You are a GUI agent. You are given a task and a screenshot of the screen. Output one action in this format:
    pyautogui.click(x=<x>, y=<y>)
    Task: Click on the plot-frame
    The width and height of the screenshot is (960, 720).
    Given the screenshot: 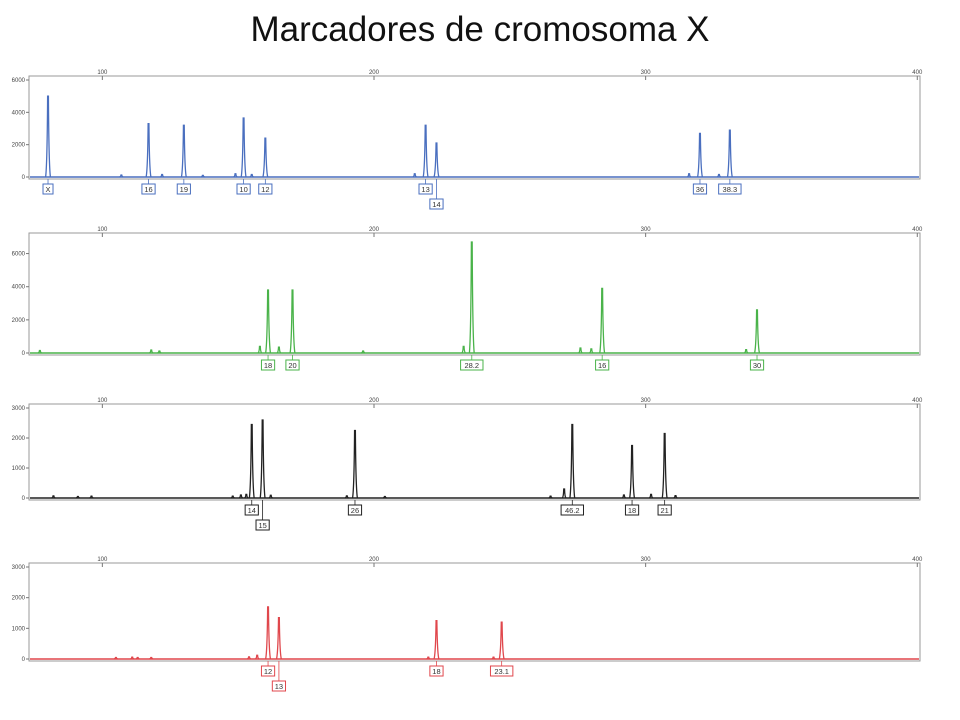 What is the action you would take?
    pyautogui.click(x=474, y=127)
    